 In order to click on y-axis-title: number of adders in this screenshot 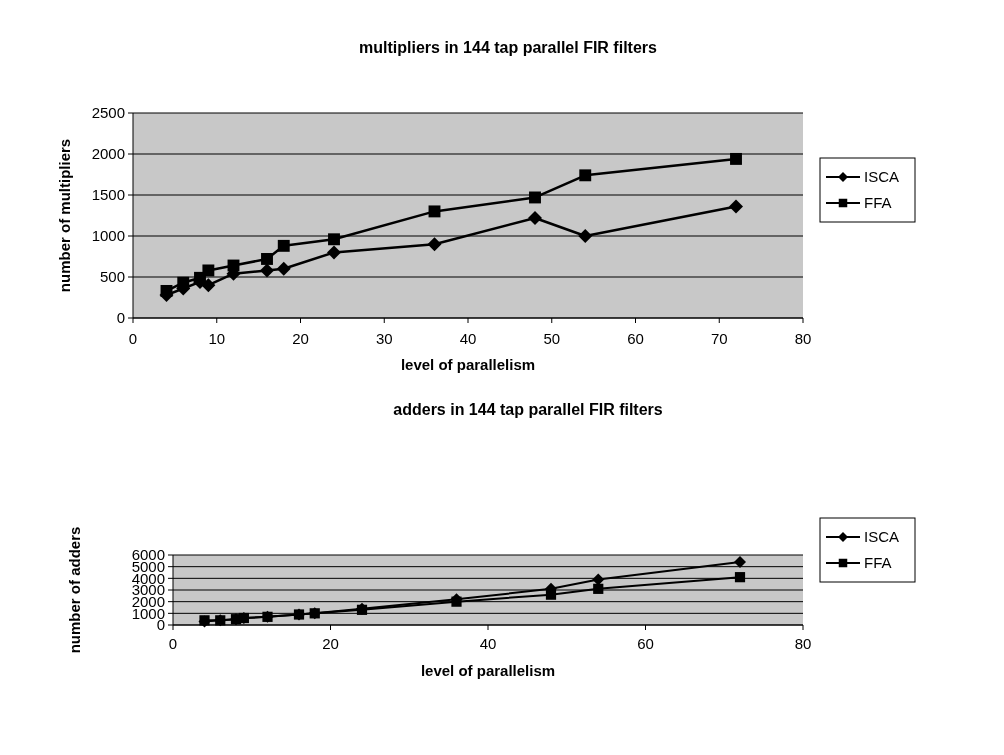, I will do `click(74, 590)`.